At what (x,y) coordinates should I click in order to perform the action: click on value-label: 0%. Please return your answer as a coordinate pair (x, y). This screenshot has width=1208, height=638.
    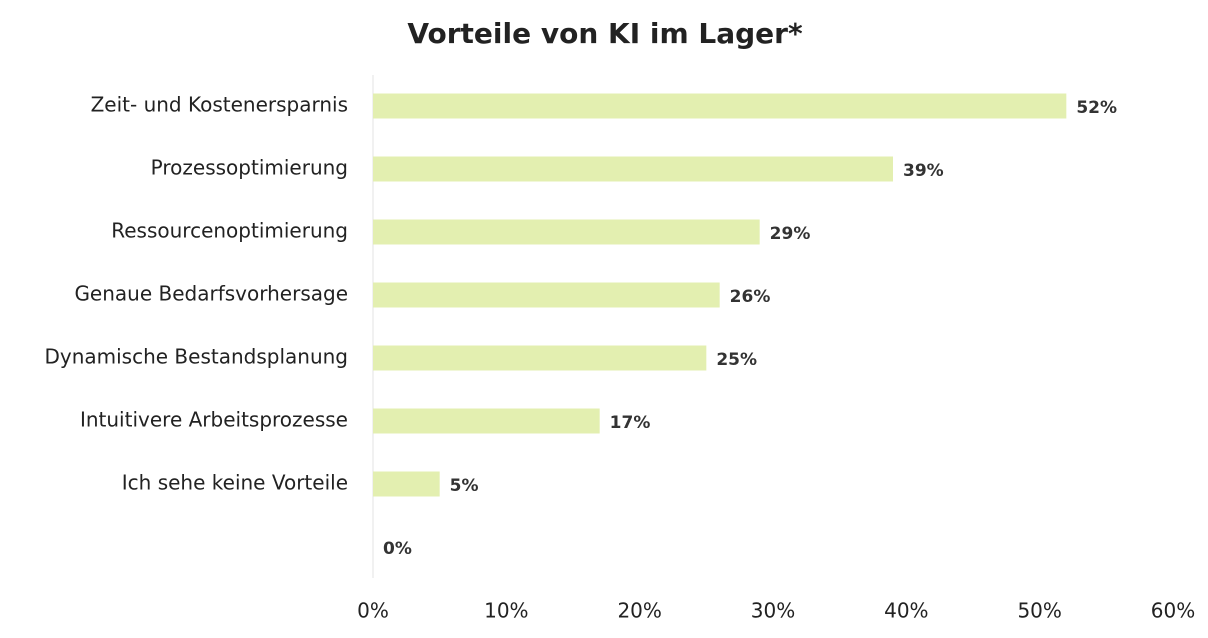
    Looking at the image, I should click on (397, 549).